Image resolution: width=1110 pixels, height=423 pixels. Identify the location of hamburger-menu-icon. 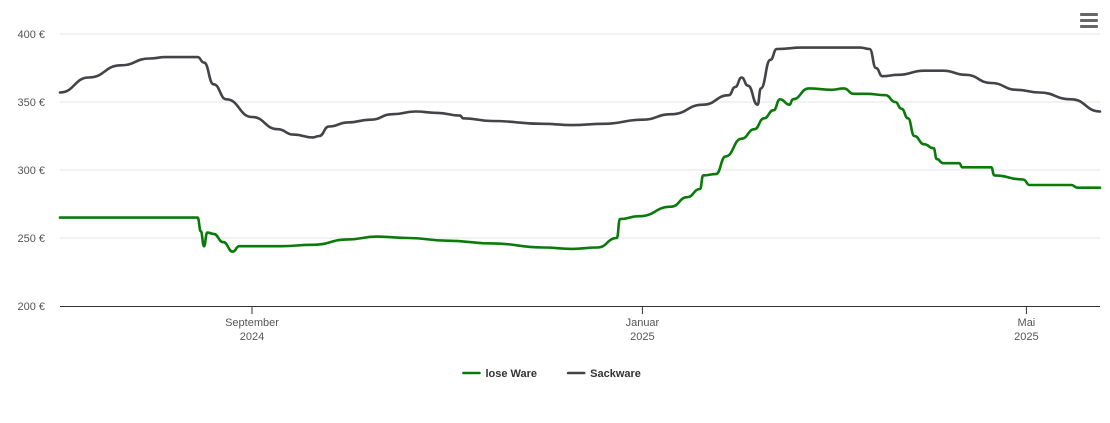
(1089, 21).